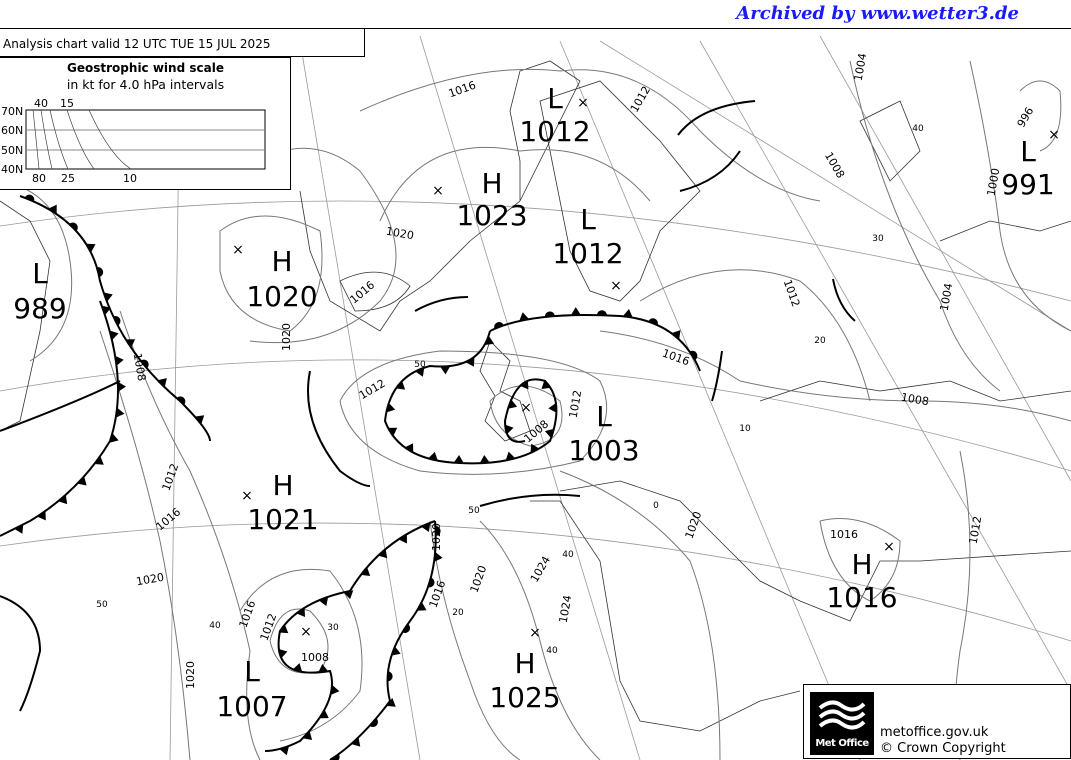 Image resolution: width=1071 pixels, height=760 pixels. What do you see at coordinates (915, 400) in the screenshot?
I see `isobar-label: 1008` at bounding box center [915, 400].